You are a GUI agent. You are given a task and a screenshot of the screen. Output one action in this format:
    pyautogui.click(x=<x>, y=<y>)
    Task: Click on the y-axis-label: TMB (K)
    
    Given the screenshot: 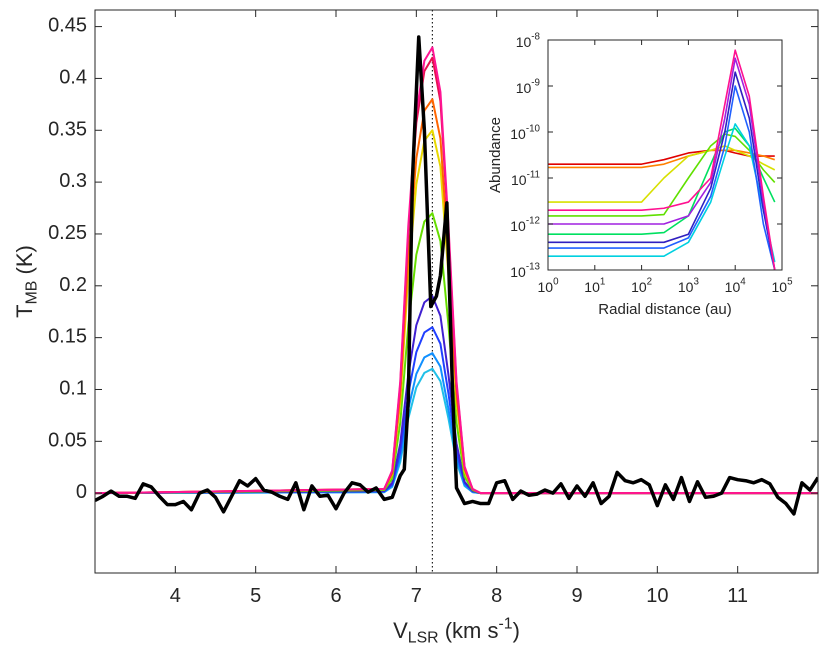 What is the action you would take?
    pyautogui.click(x=26, y=281)
    